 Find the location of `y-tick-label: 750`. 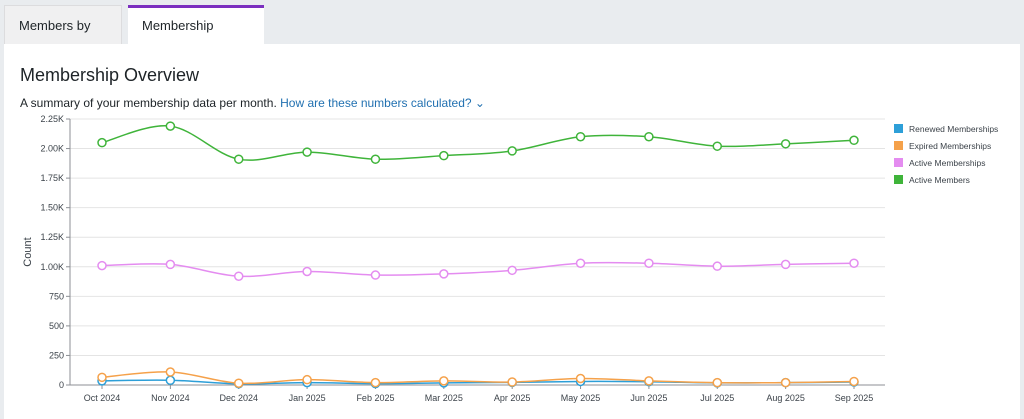

y-tick-label: 750 is located at coordinates (56, 296).